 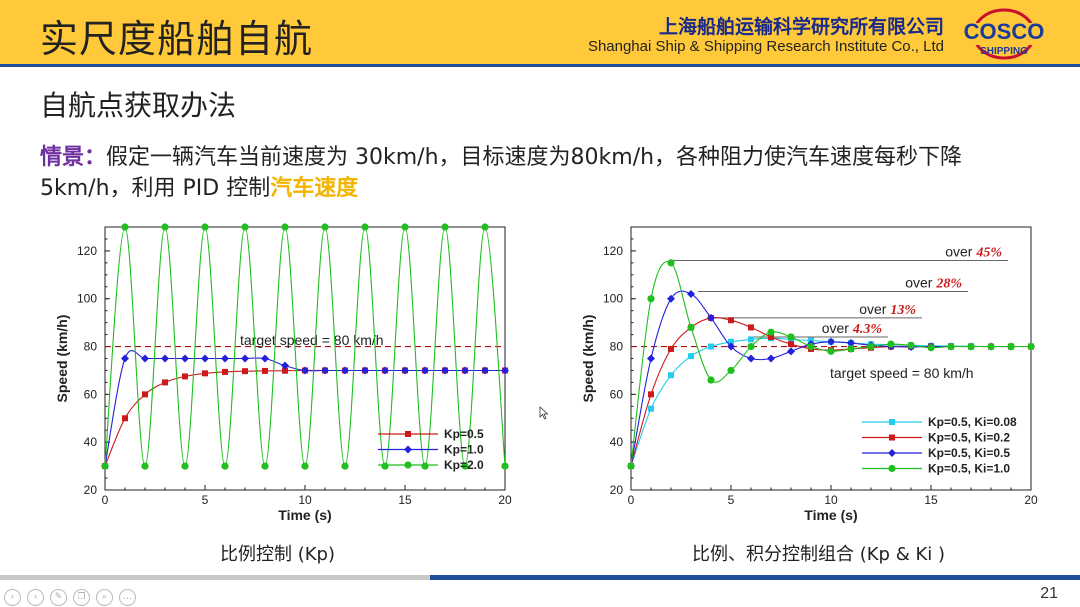 What do you see at coordinates (91, 347) in the screenshot?
I see `y-tick-label: 80` at bounding box center [91, 347].